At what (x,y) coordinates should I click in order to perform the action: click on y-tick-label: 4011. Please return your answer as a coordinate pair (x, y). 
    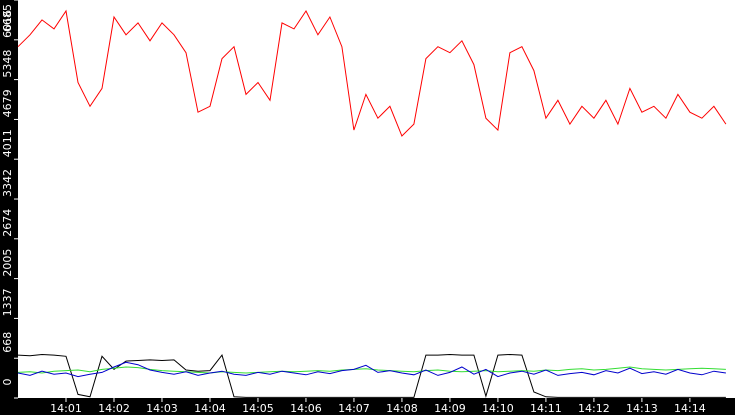
    Looking at the image, I should click on (7, 143).